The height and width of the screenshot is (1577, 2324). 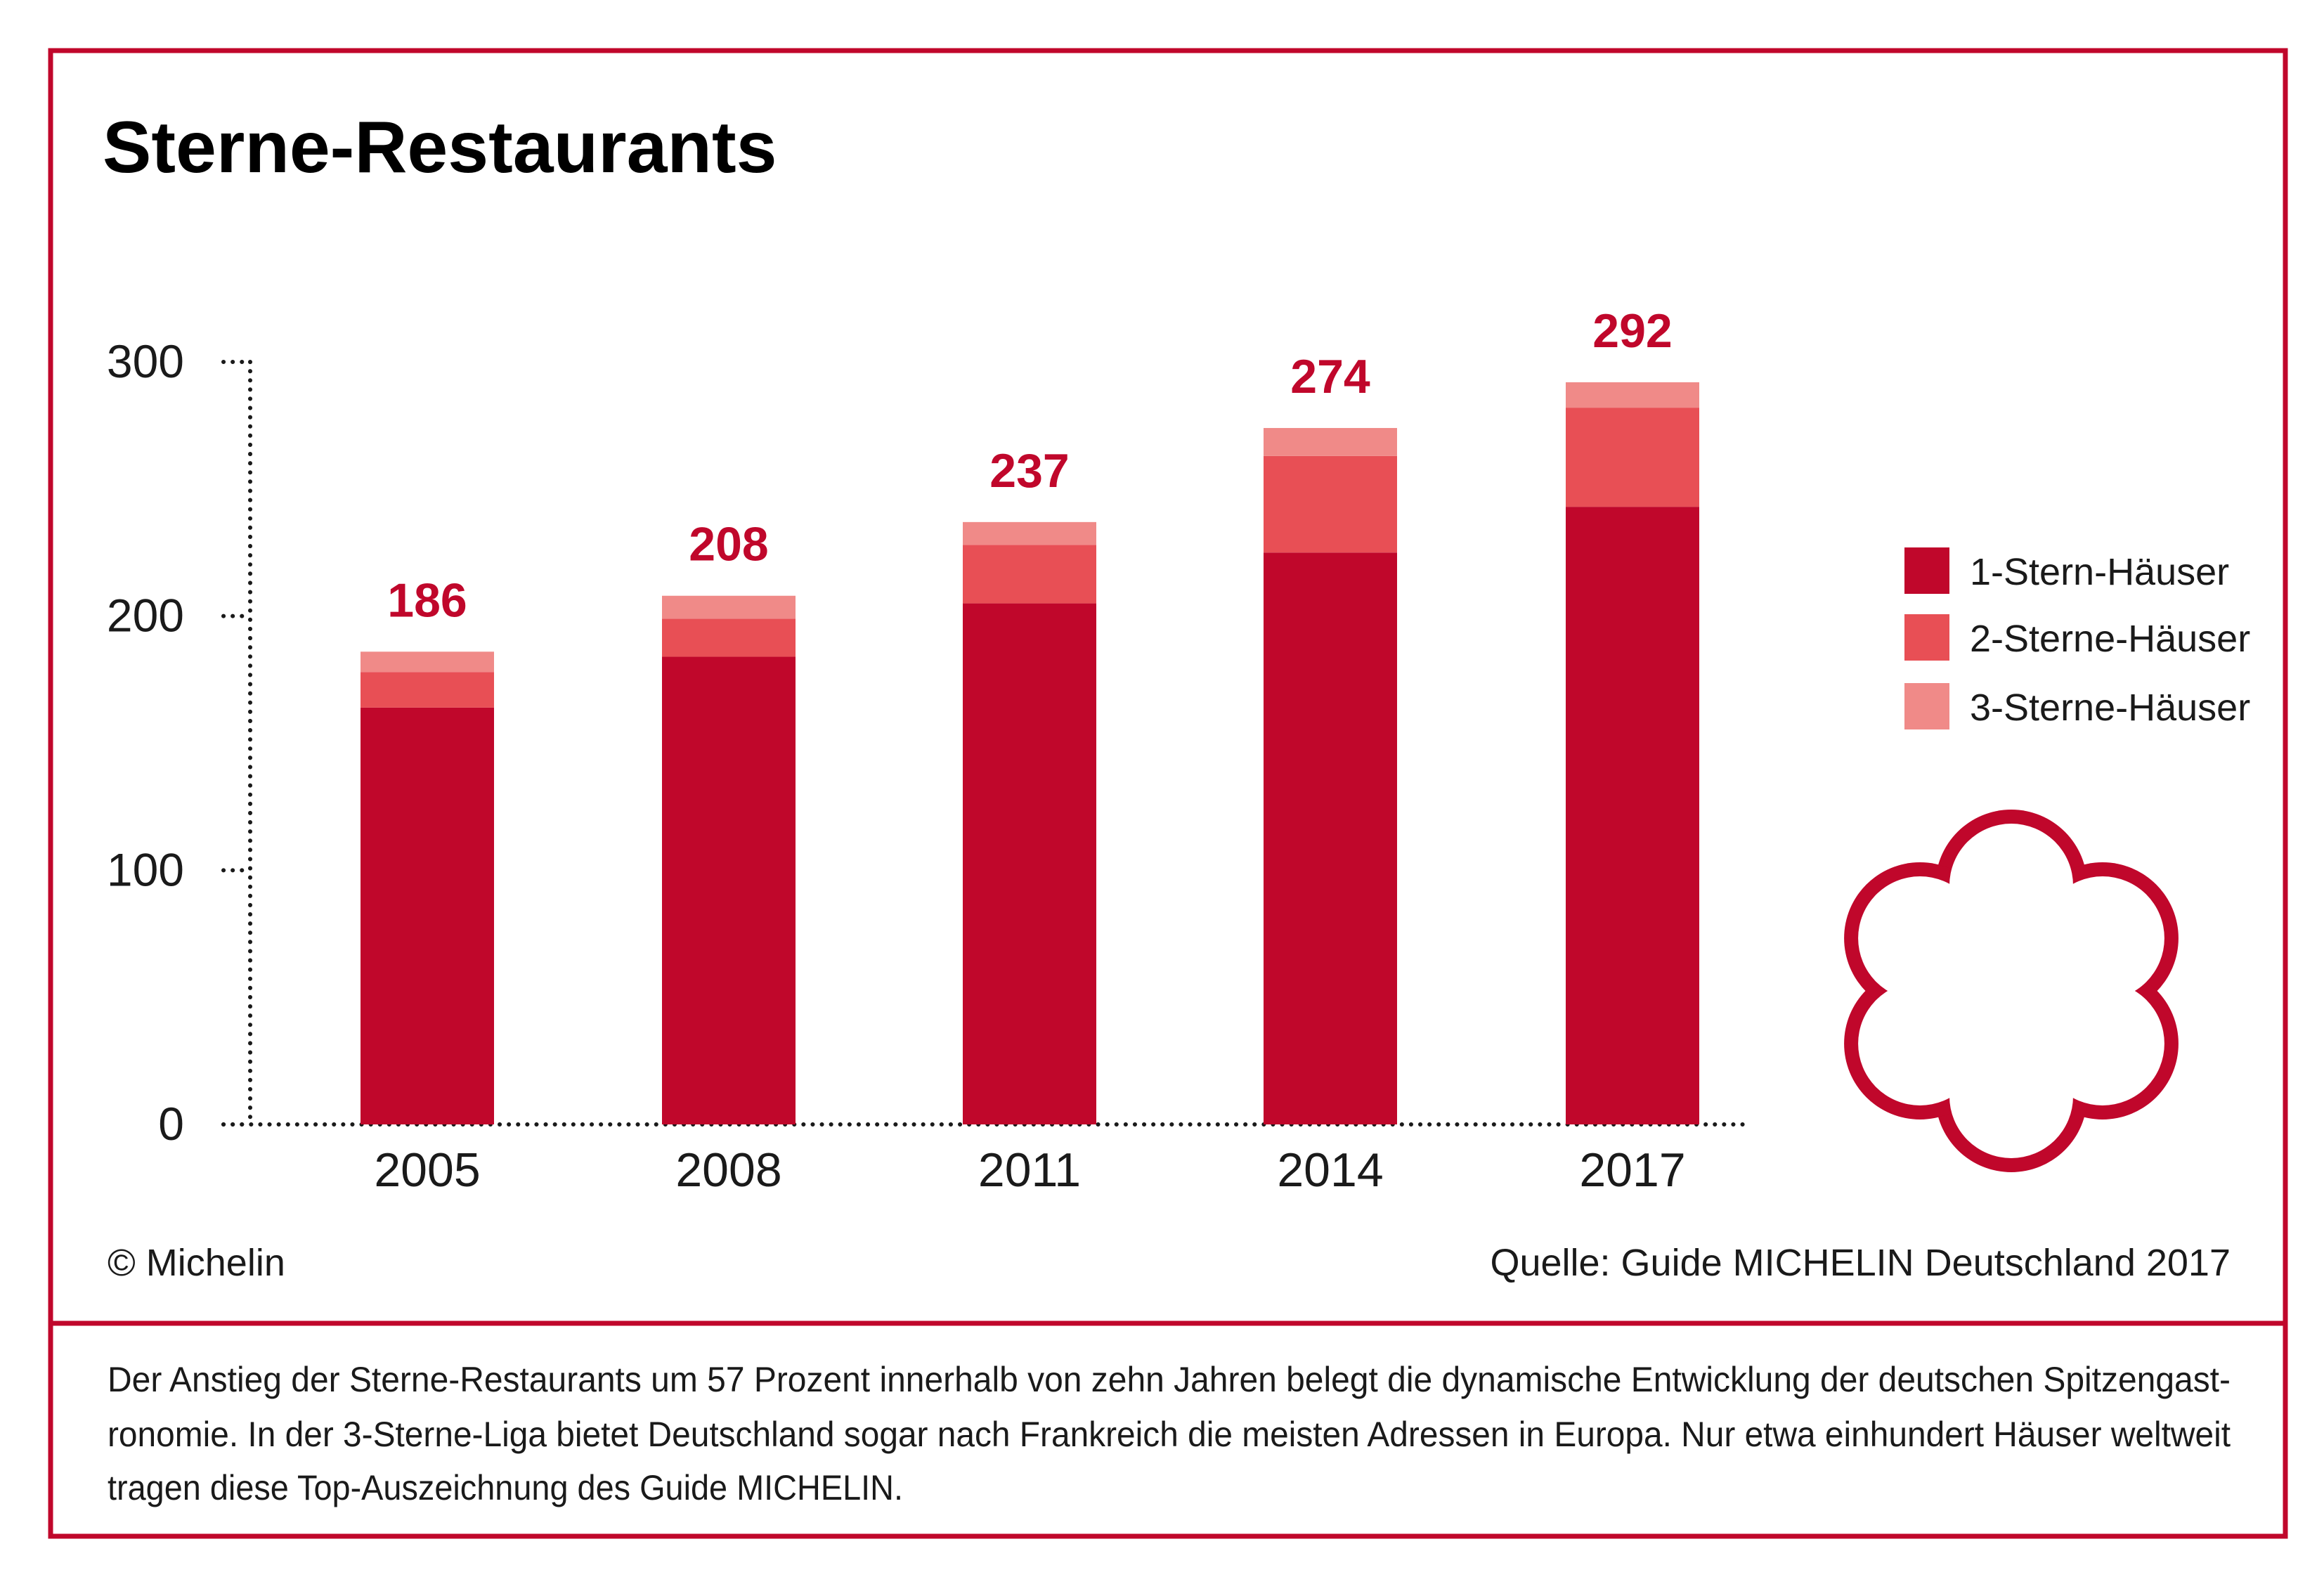 I want to click on logo-center, so click(x=2011, y=990).